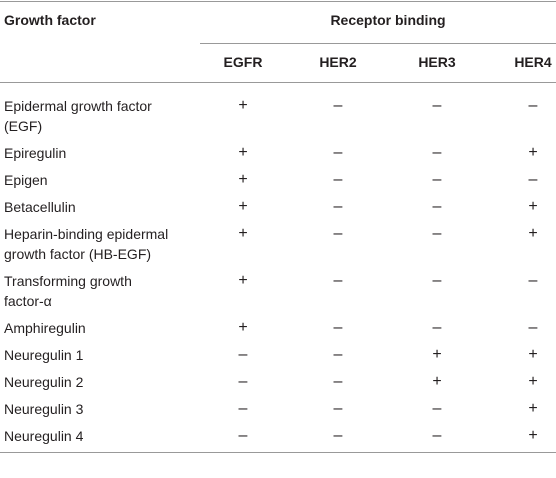  Describe the element at coordinates (44, 436) in the screenshot. I see `factor-name: Neuregulin 4` at that location.